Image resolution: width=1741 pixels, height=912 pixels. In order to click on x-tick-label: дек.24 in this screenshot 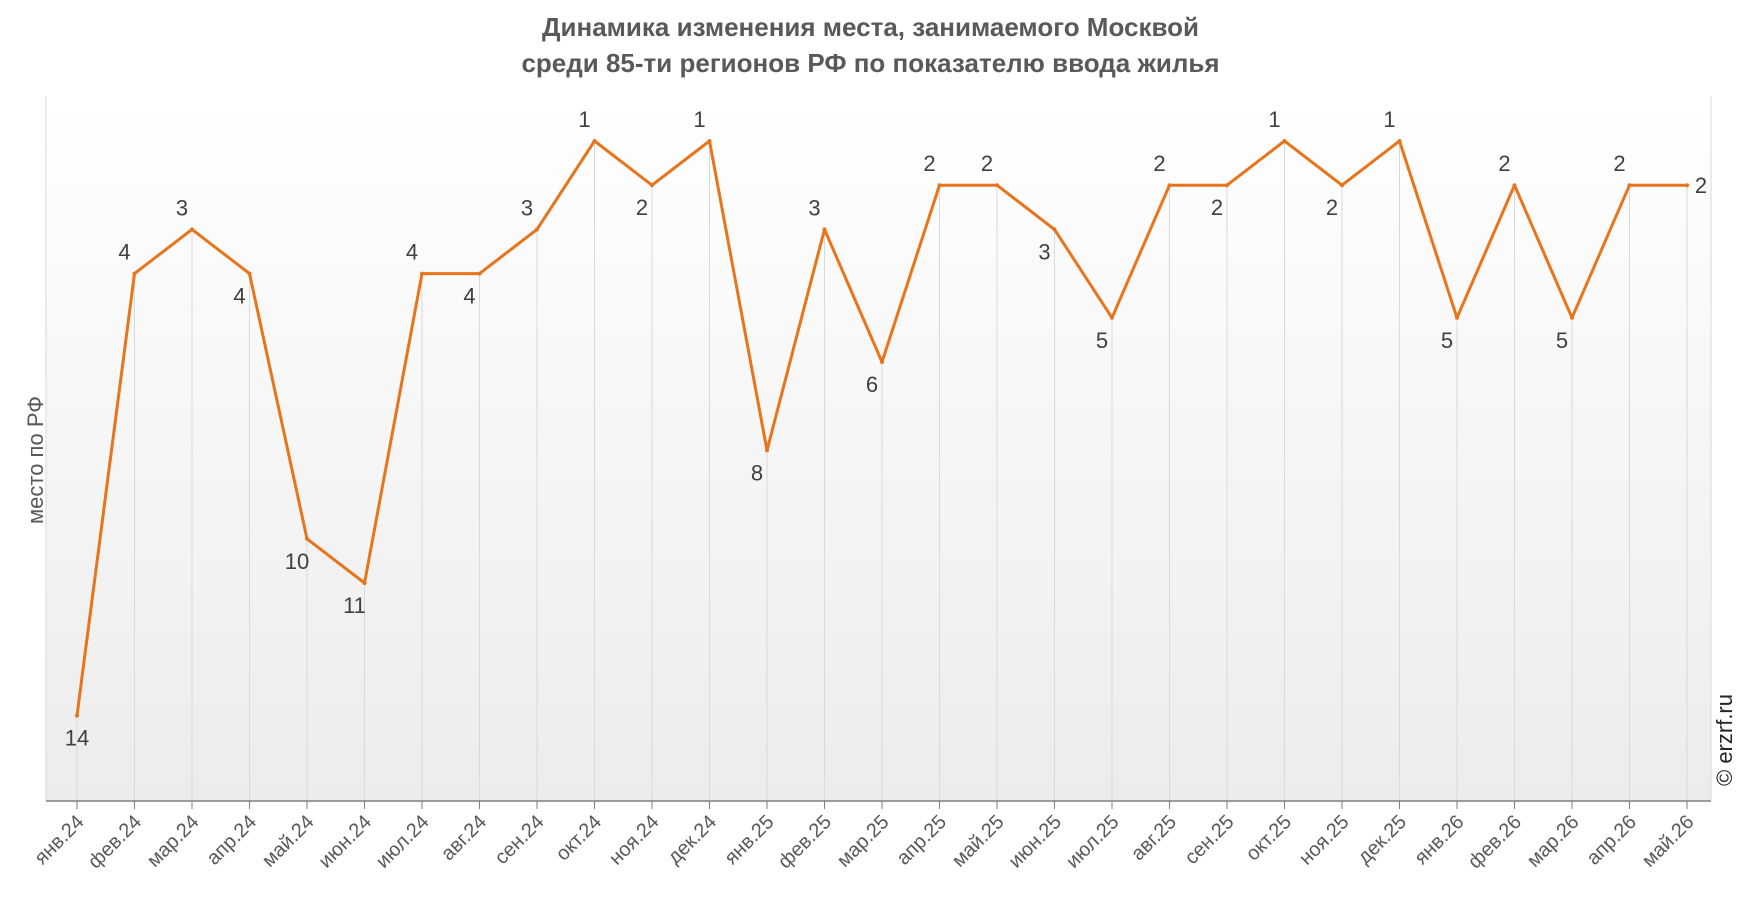, I will do `click(693, 840)`.